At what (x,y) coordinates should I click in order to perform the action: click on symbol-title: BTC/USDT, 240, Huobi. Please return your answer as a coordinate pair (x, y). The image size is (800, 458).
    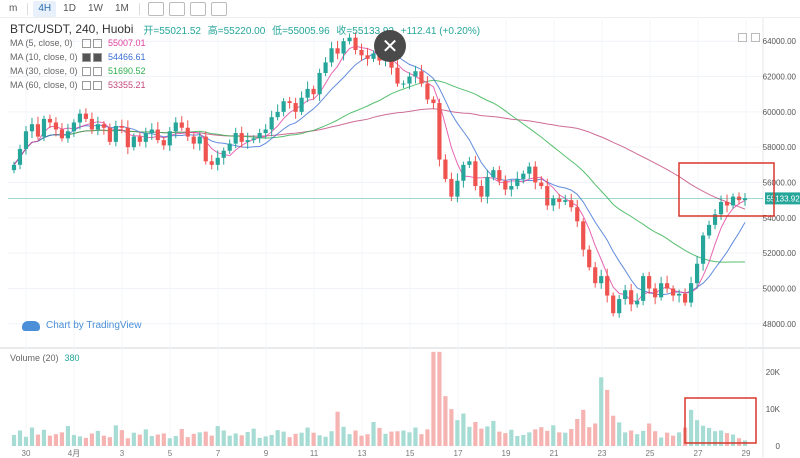
    Looking at the image, I should click on (72, 29).